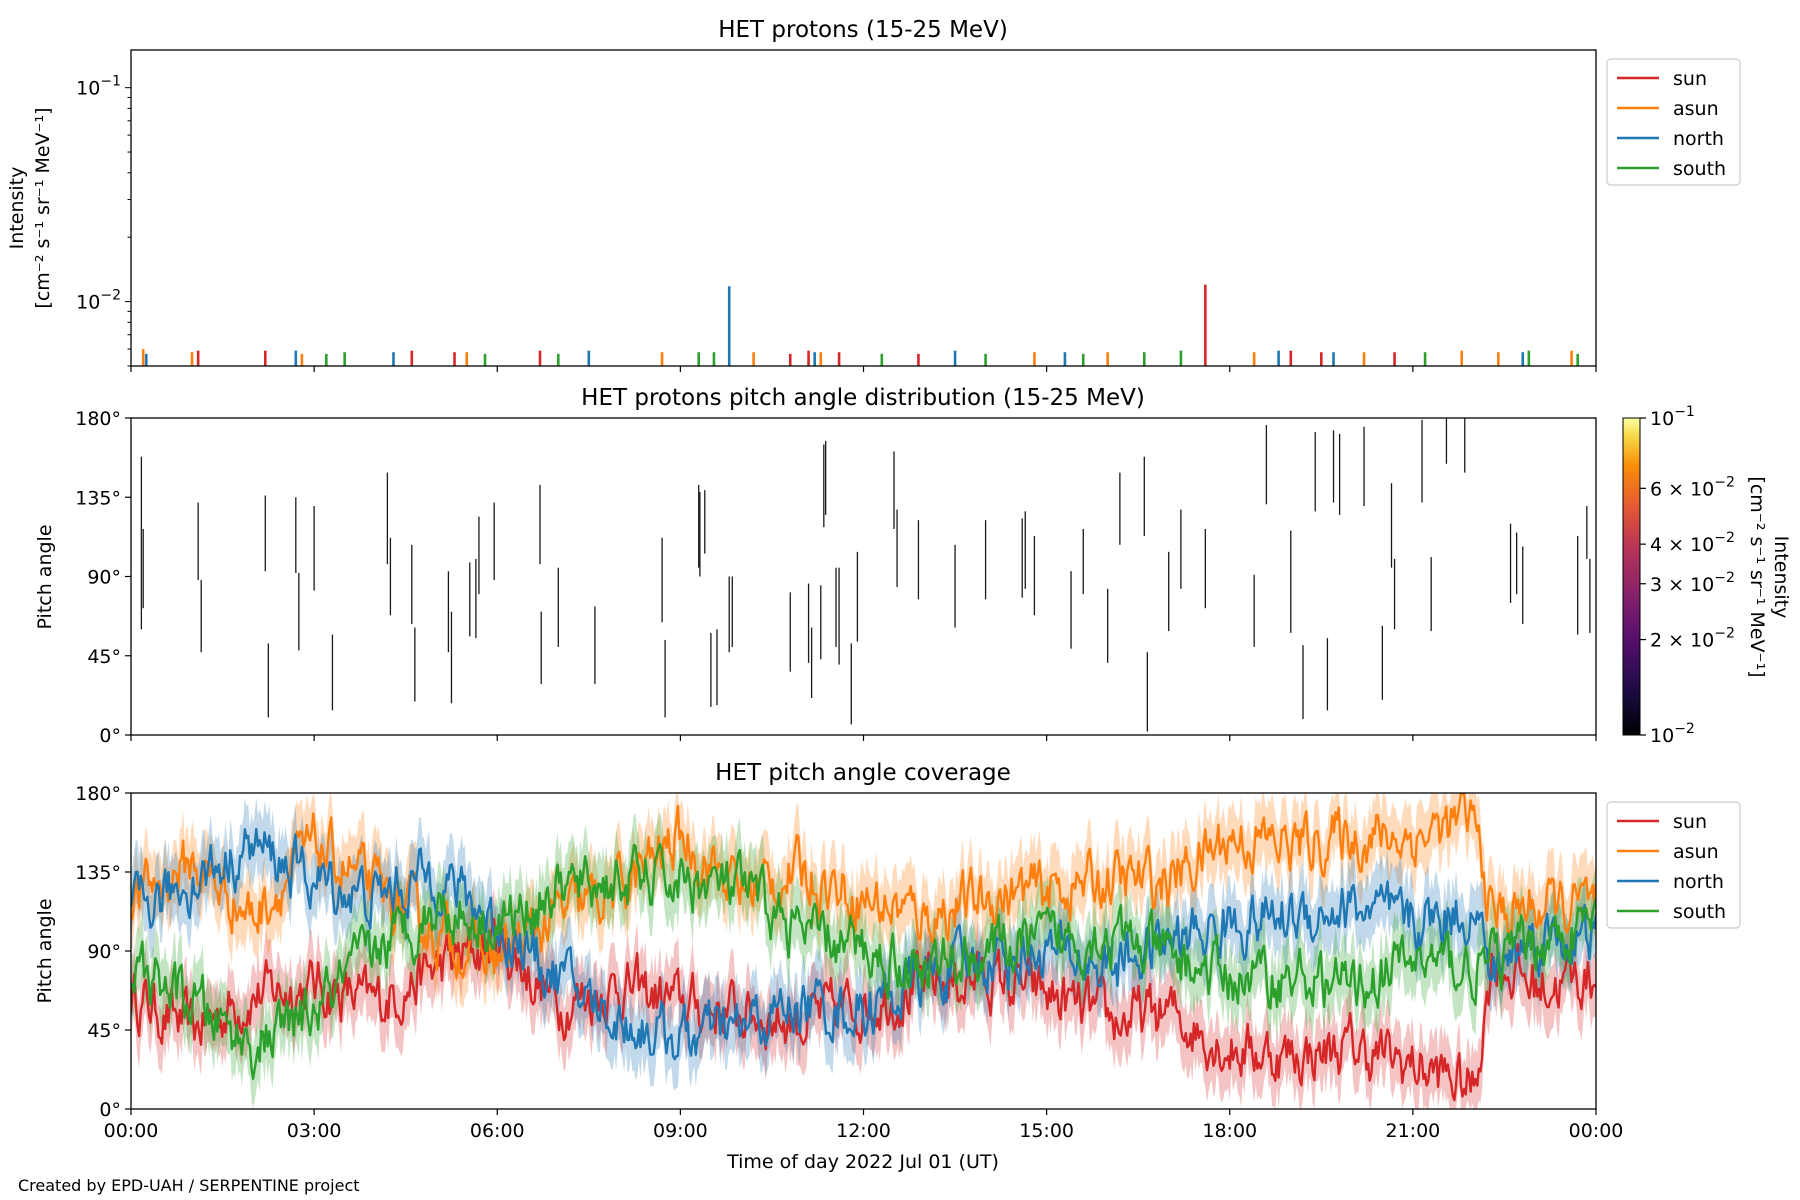 The height and width of the screenshot is (1200, 1800). Describe the element at coordinates (314, 1131) in the screenshot. I see `x-tick-label: 03:00` at that location.